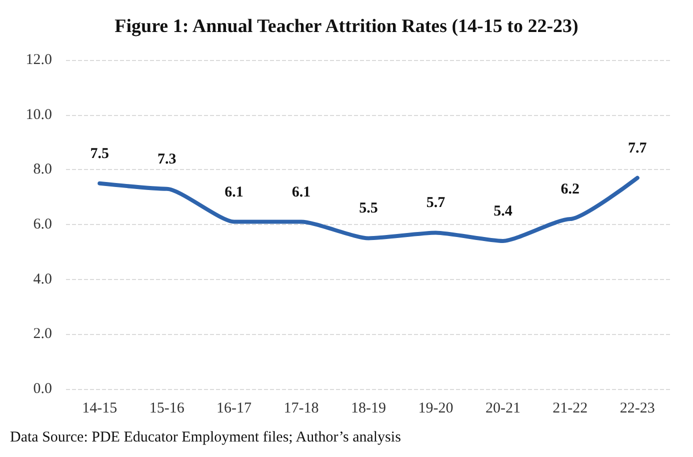 This screenshot has width=693, height=457. I want to click on line-series, so click(369, 209).